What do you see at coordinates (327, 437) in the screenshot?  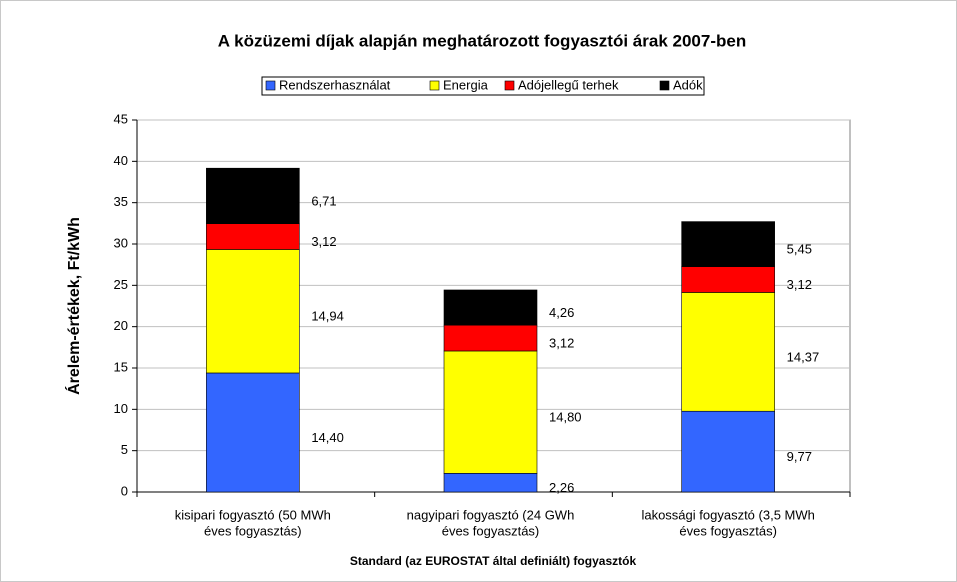 I see `value-label: 14,40` at bounding box center [327, 437].